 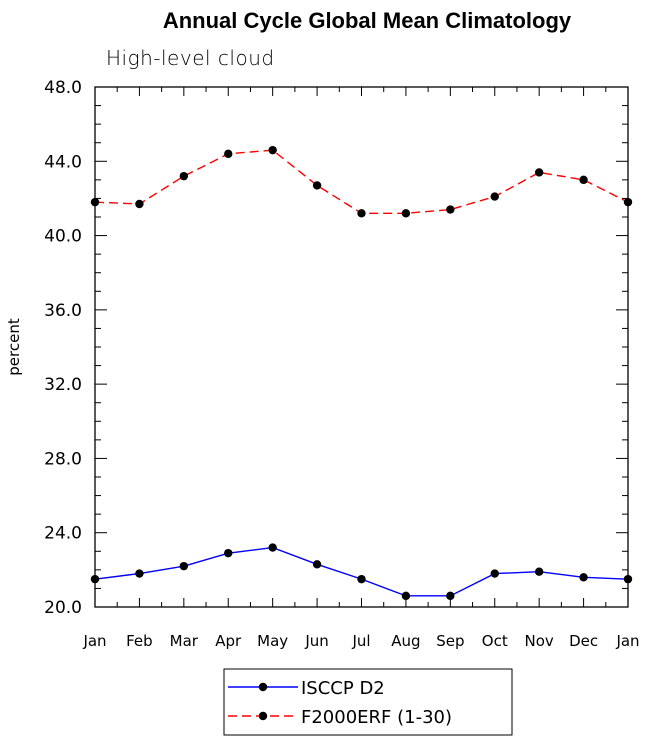 I want to click on y-tick-label: 36.0, so click(x=63, y=311).